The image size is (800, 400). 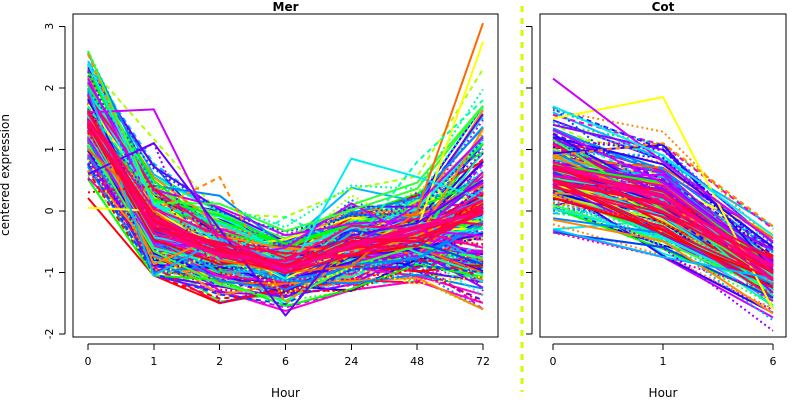 I want to click on y-axis-mer: -2 -1 0 1 2 3, so click(x=54, y=181).